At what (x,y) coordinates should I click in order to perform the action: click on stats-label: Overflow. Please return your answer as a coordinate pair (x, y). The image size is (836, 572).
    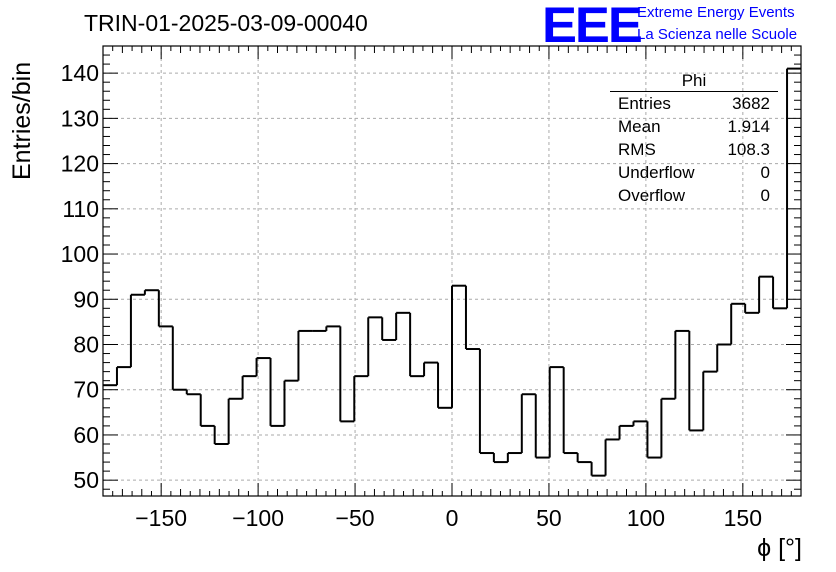
    Looking at the image, I should click on (652, 195).